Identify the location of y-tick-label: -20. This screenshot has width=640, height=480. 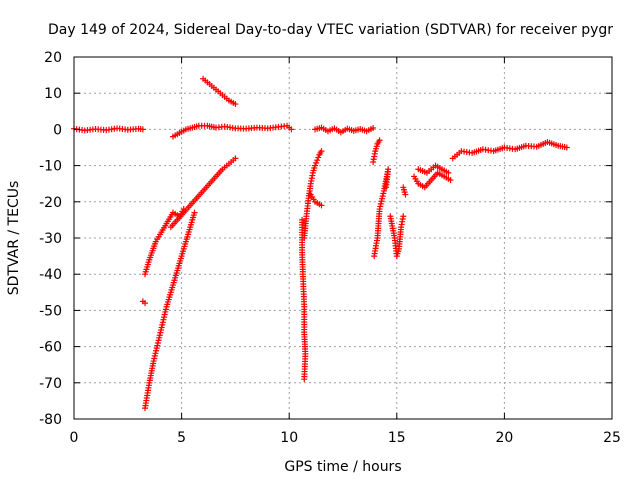
(50, 203).